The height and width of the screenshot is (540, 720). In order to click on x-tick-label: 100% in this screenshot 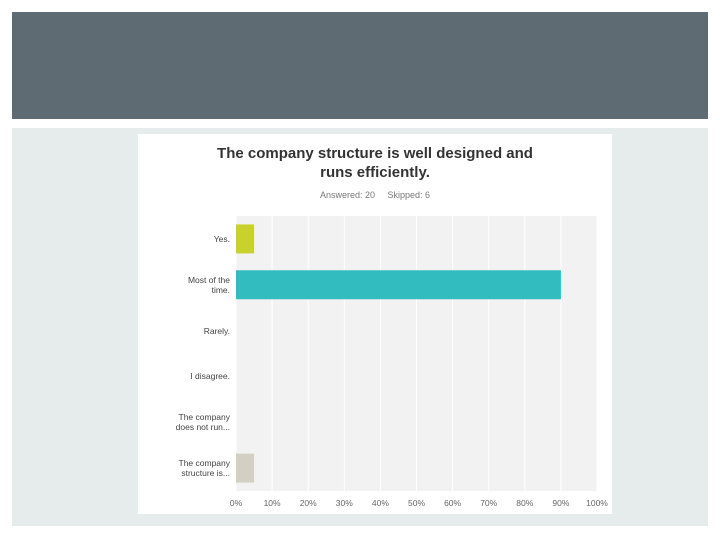, I will do `click(597, 503)`.